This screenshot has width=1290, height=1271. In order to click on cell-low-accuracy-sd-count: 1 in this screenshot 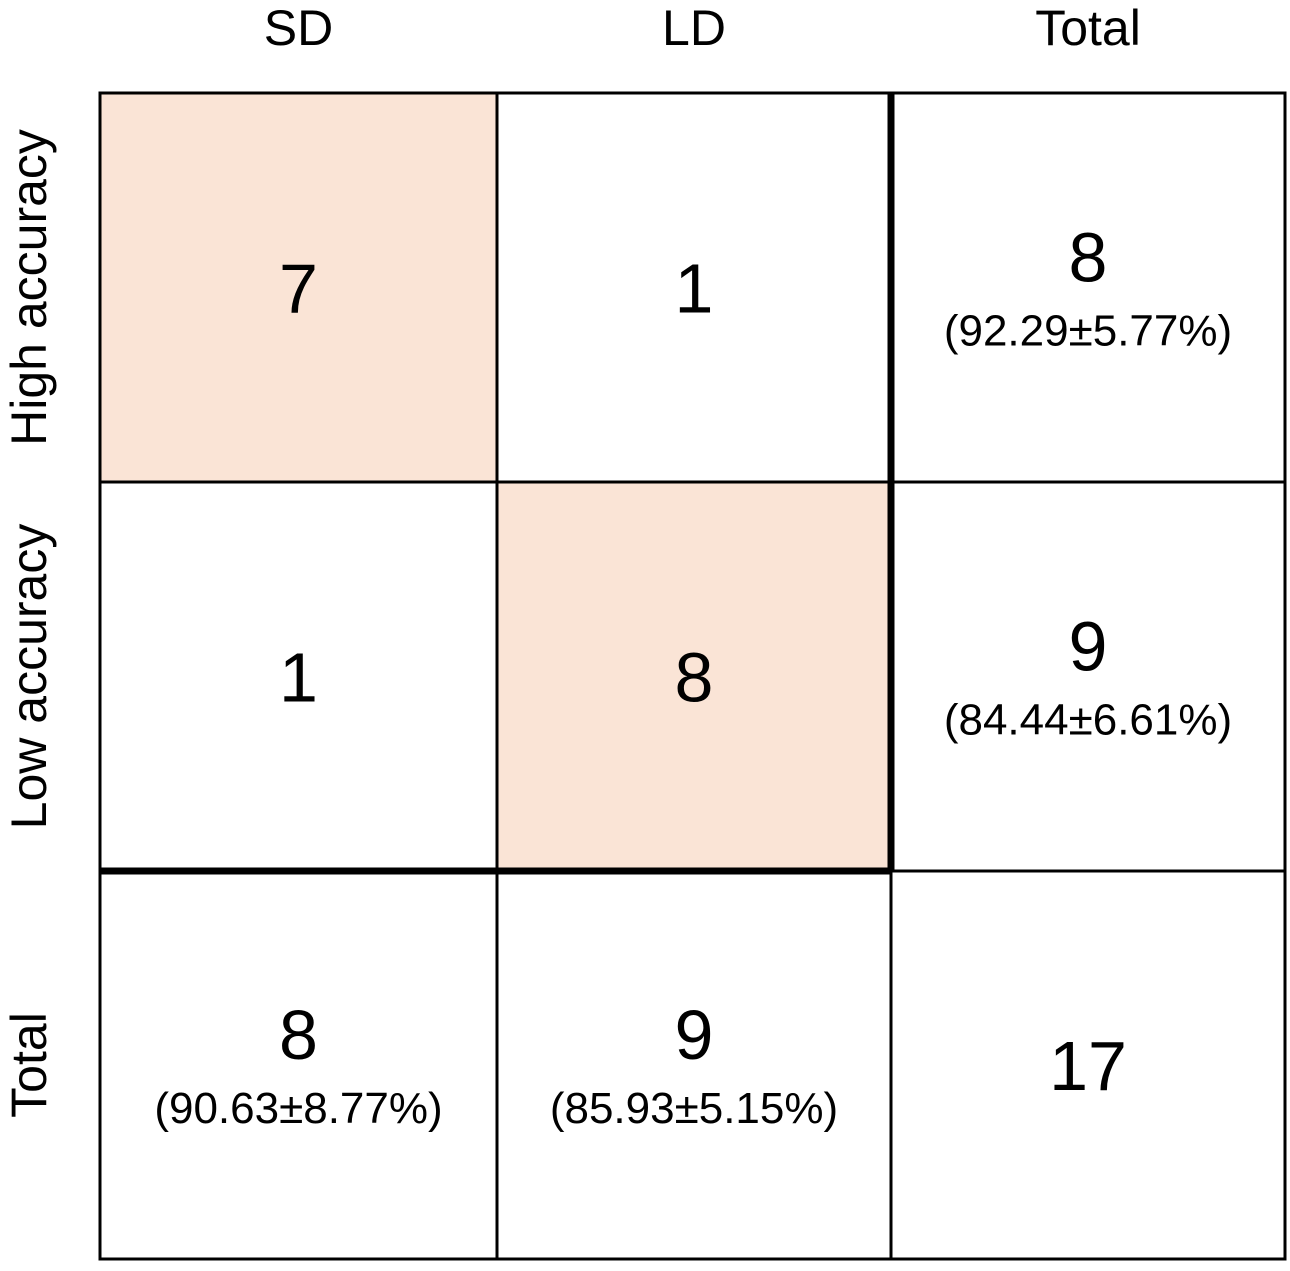, I will do `click(298, 678)`.